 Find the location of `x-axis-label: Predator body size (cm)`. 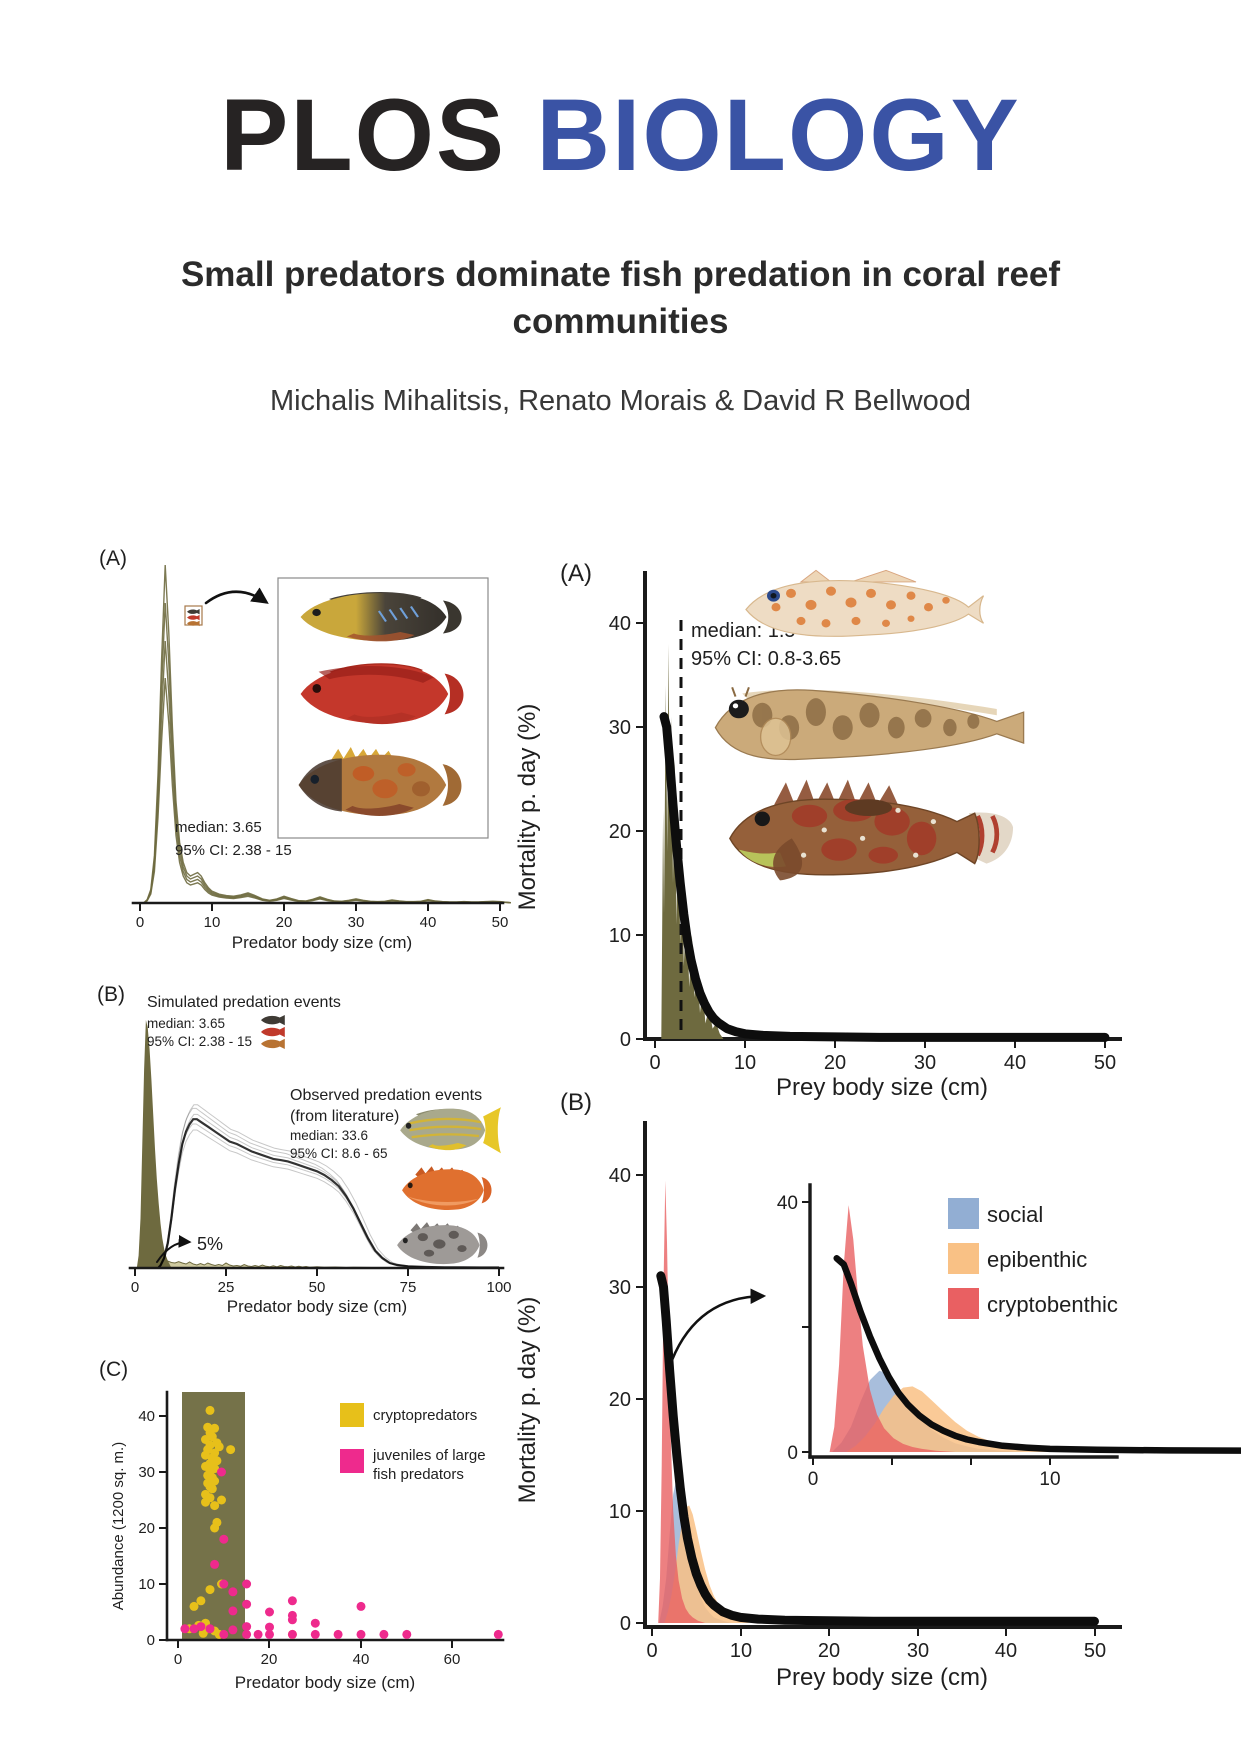

x-axis-label: Predator body size (cm) is located at coordinates (322, 942).